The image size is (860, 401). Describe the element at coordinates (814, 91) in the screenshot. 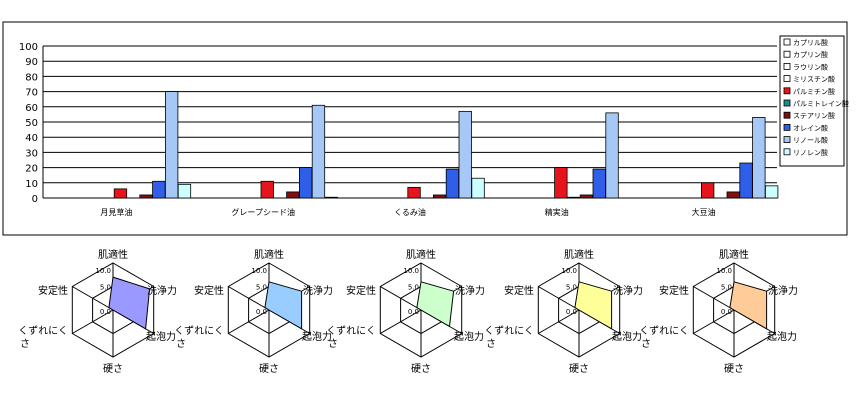

I see `legend-label: パルミチン酸` at that location.